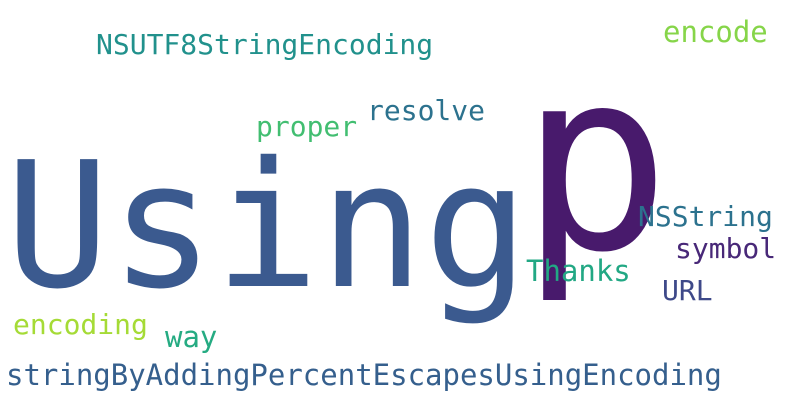 The height and width of the screenshot is (400, 800). What do you see at coordinates (306, 126) in the screenshot?
I see `word-proper: proper` at bounding box center [306, 126].